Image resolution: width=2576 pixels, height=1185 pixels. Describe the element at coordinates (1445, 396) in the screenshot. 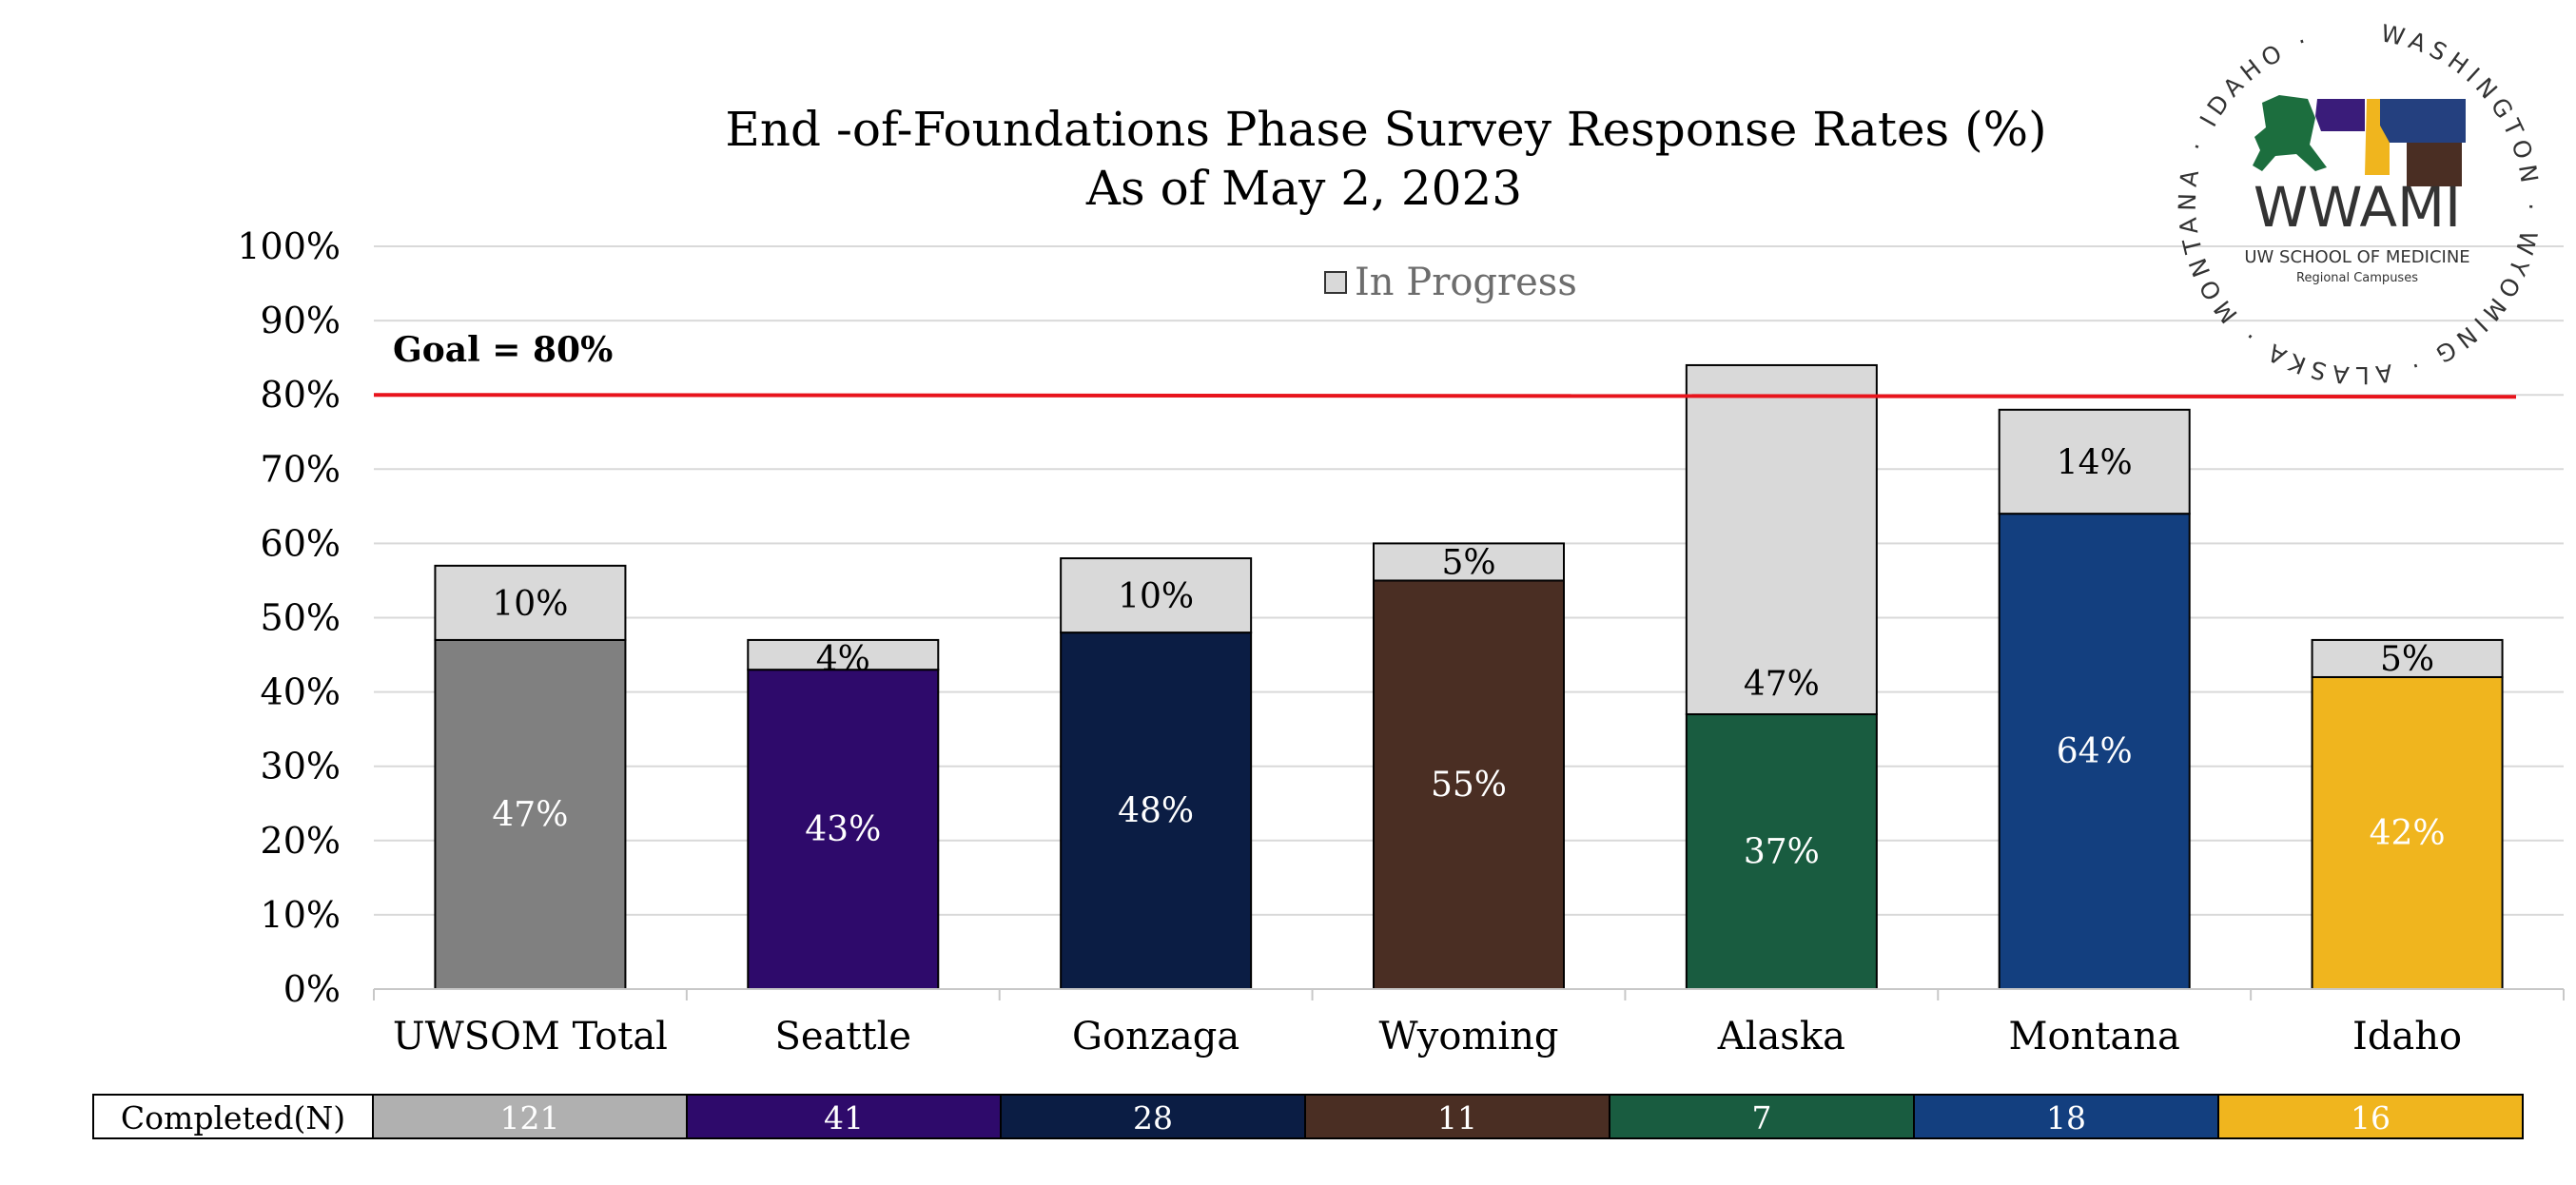

I see `goal-line` at that location.